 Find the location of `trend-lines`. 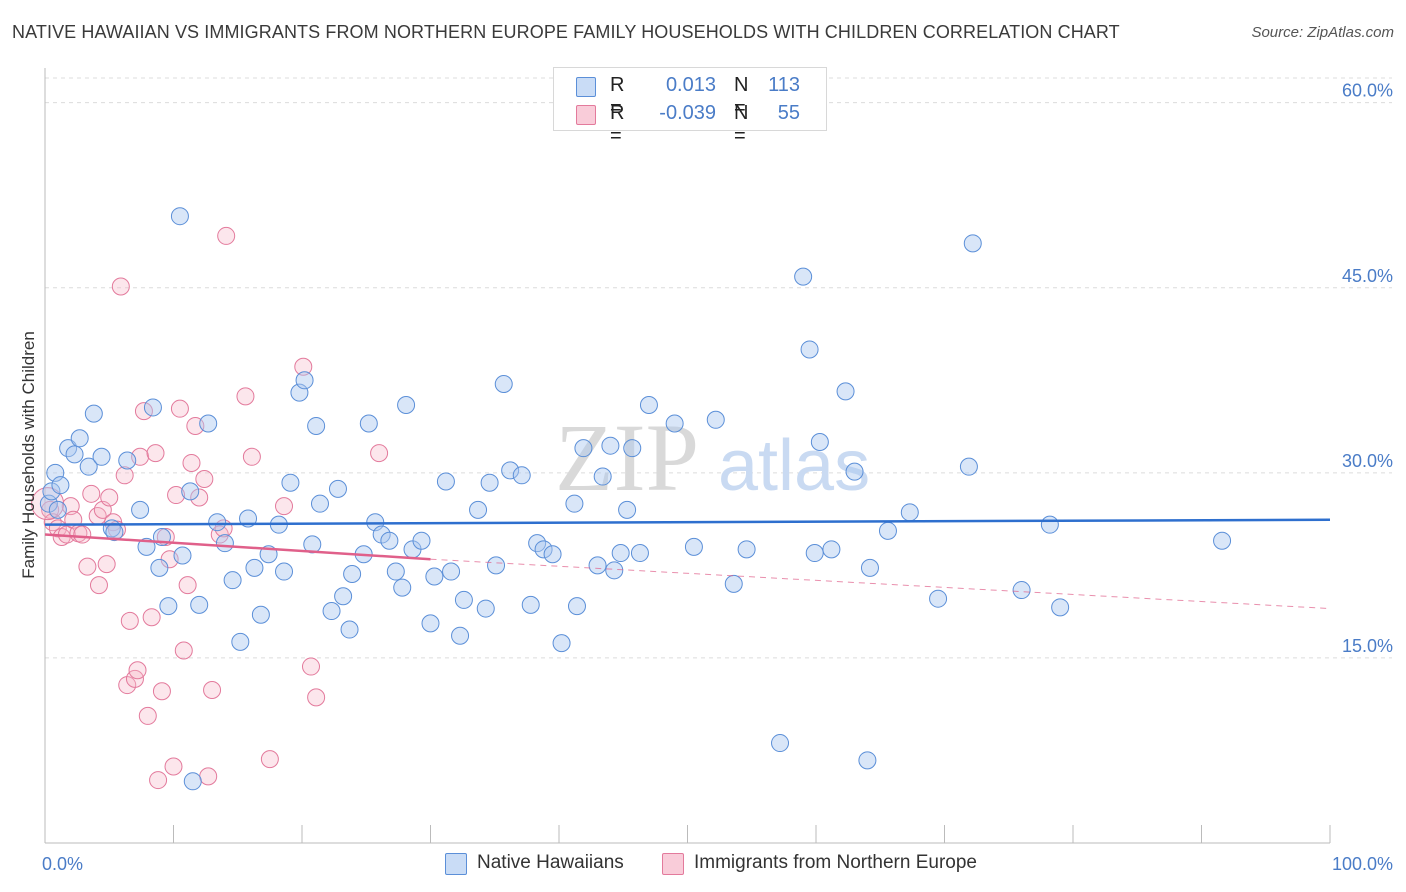

trend-lines is located at coordinates (687, 564).